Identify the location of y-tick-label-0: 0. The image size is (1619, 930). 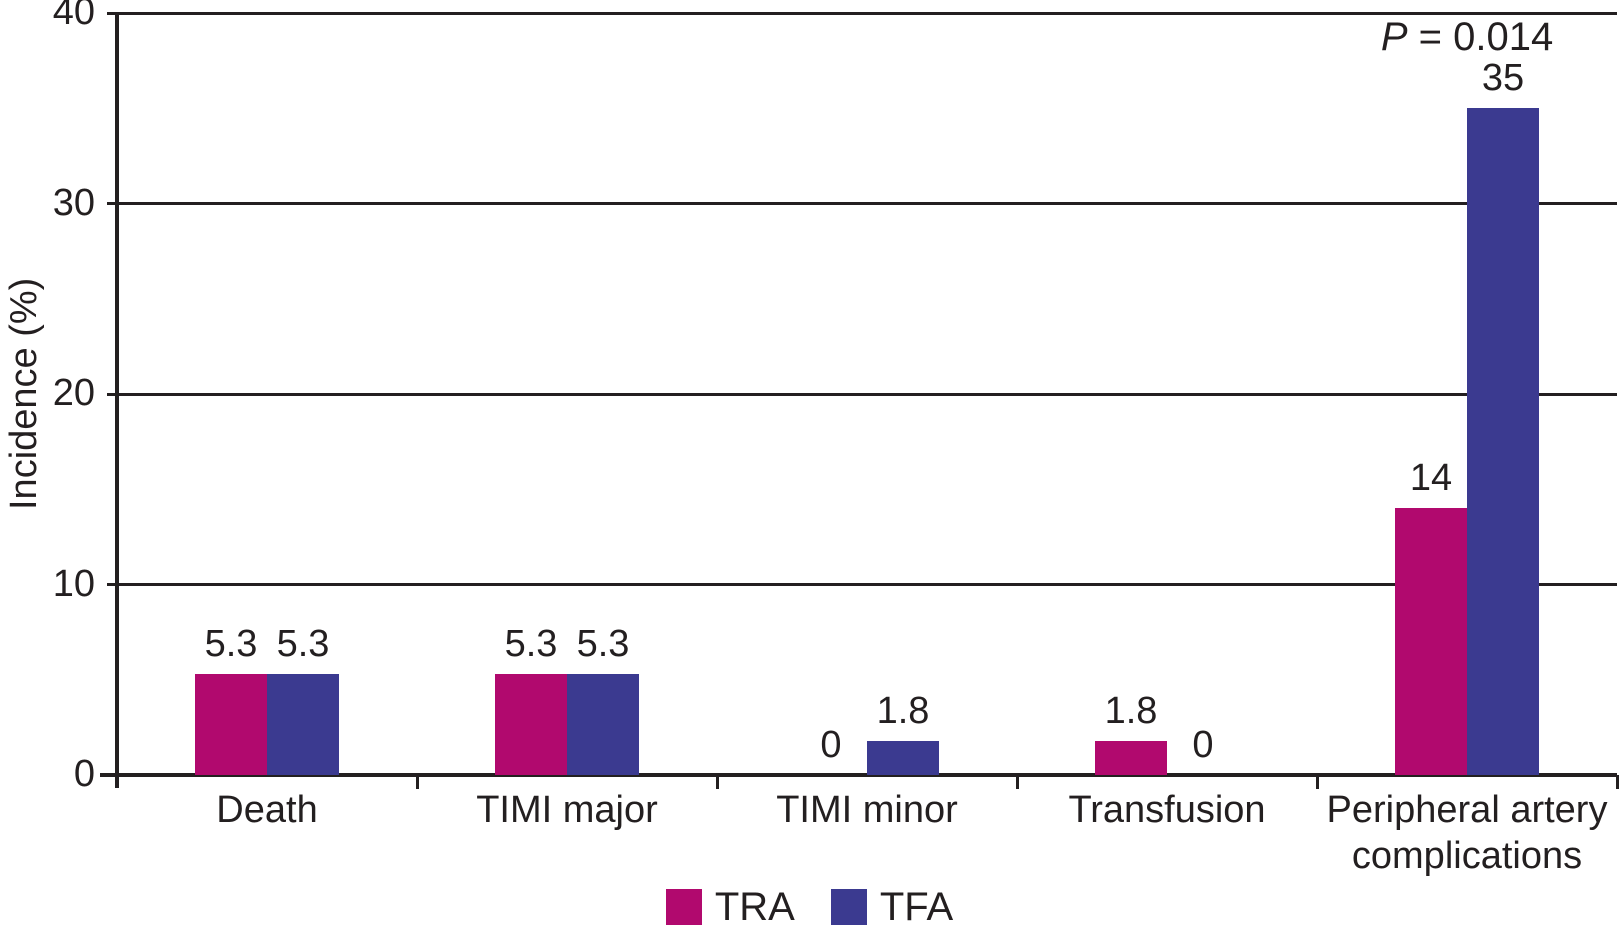
(84, 774).